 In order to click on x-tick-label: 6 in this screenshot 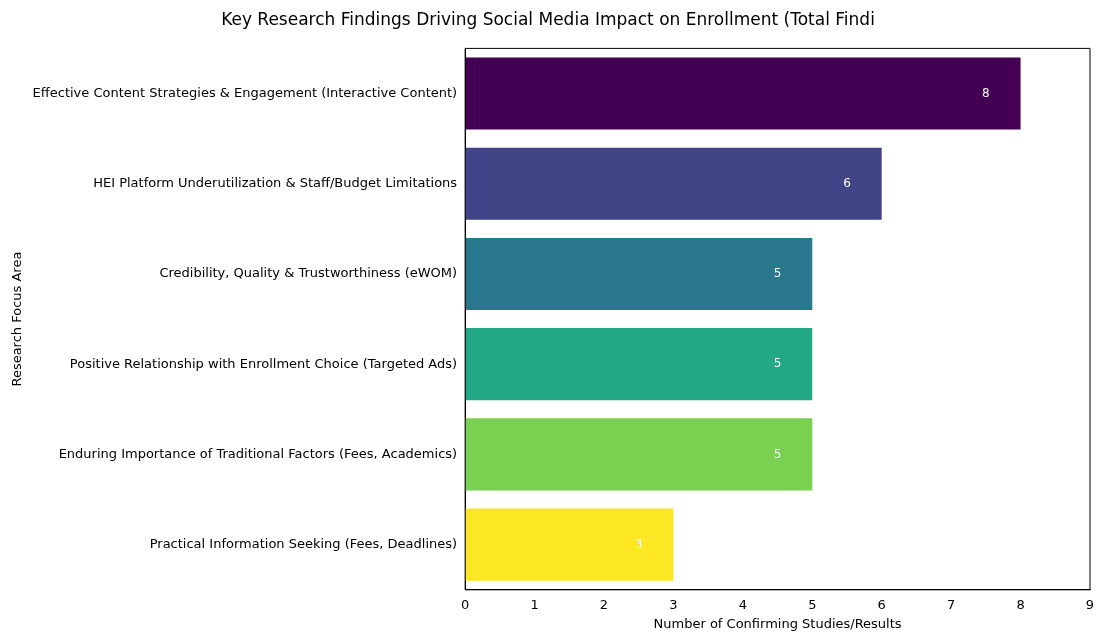, I will do `click(881, 604)`.